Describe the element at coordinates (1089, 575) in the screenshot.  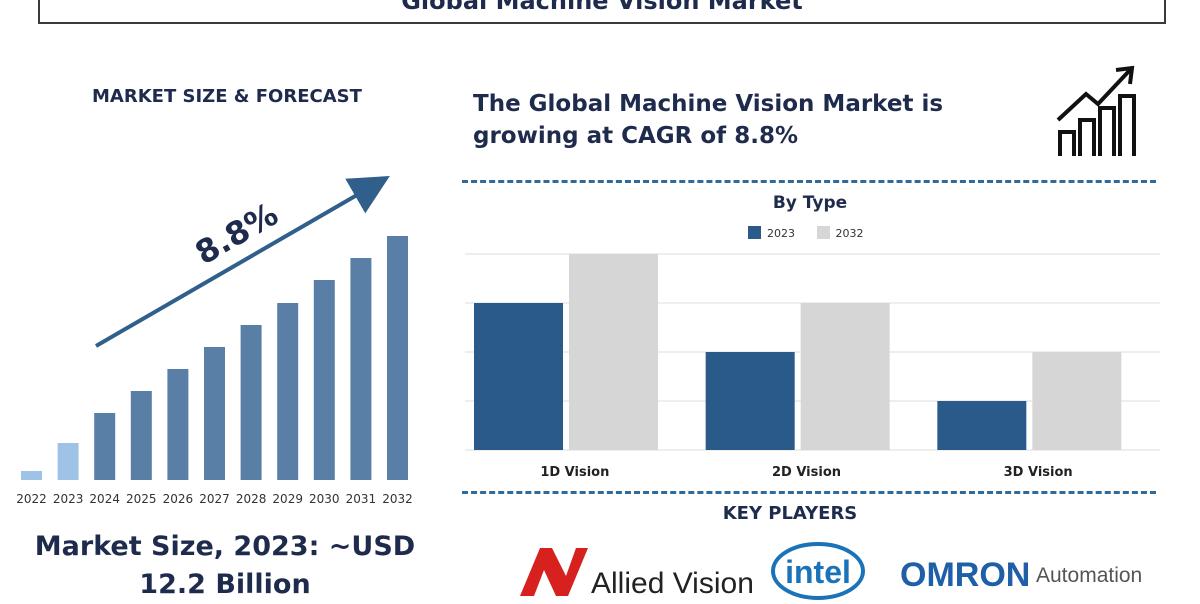
I see `omron-automation-label: Automation` at that location.